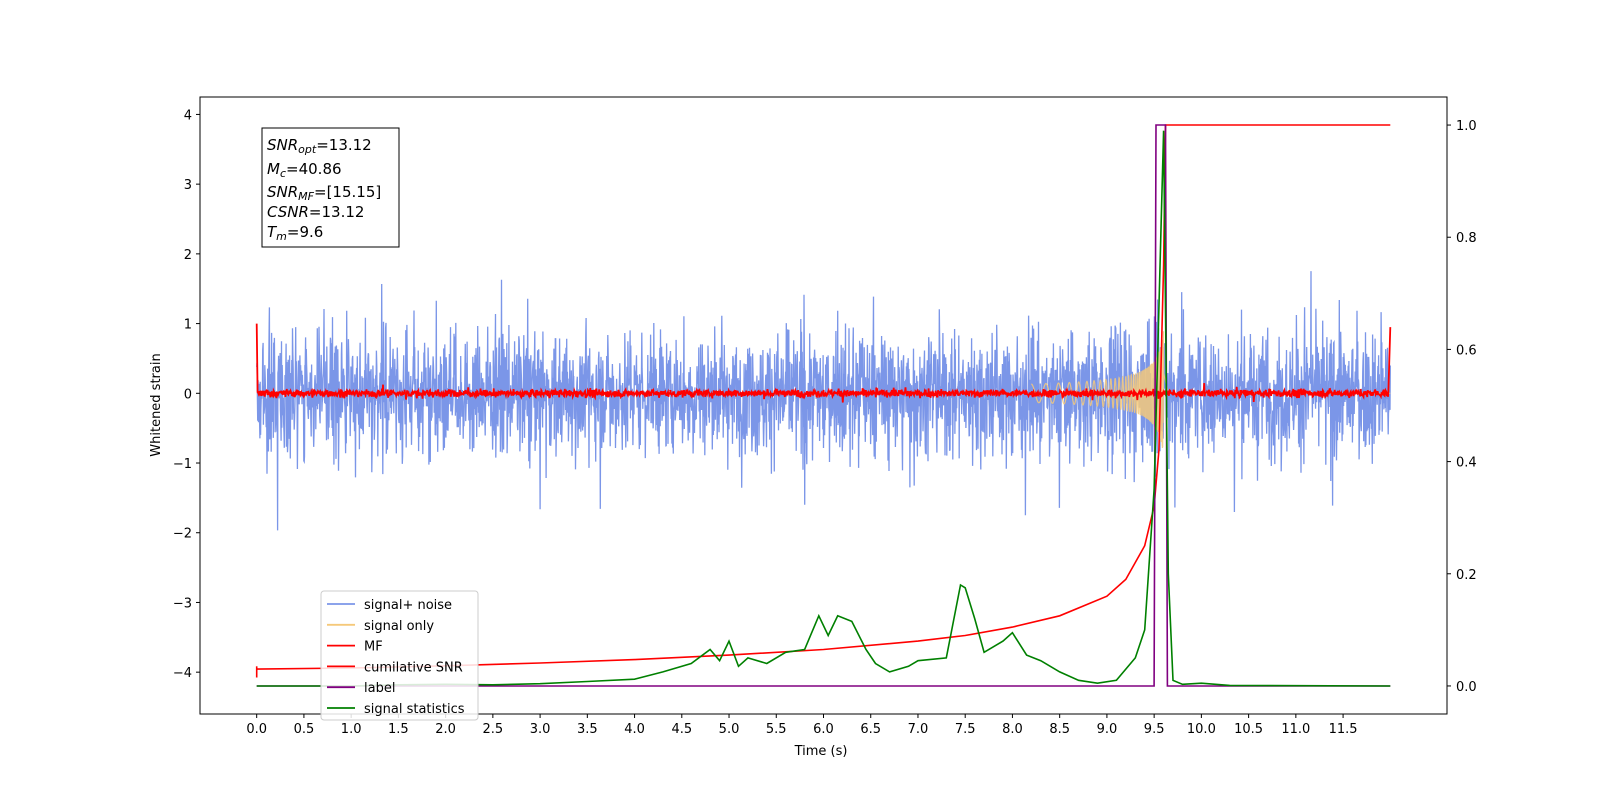 Image resolution: width=1600 pixels, height=800 pixels. Describe the element at coordinates (256, 729) in the screenshot. I see `x-tick-label: 0.0` at that location.